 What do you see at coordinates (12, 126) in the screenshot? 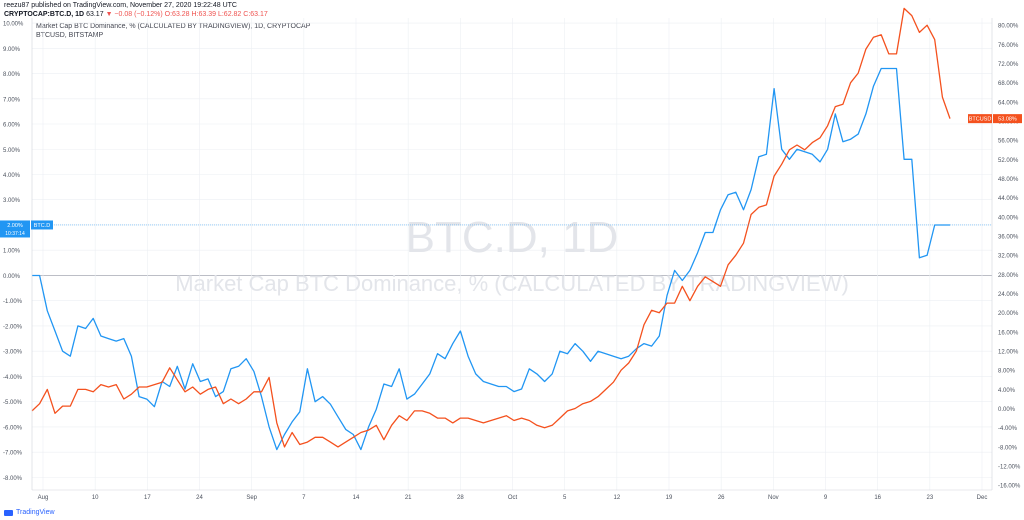
I see `left-tick-label: 6.00%` at bounding box center [12, 126].